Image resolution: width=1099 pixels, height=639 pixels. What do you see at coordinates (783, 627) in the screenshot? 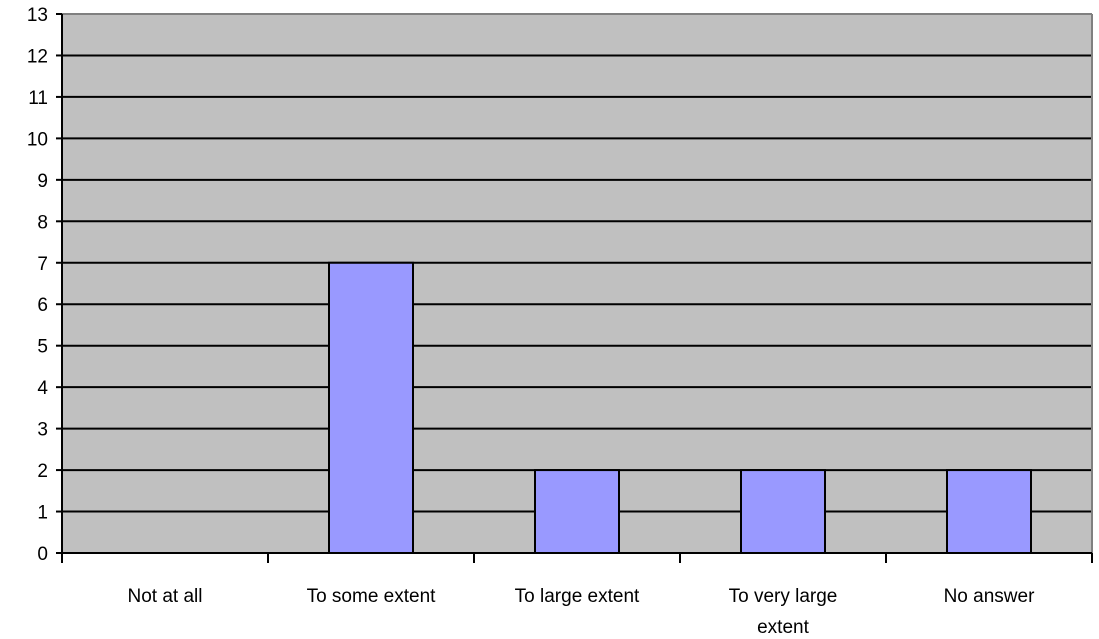
I see `x-category-label-line: extent` at bounding box center [783, 627].